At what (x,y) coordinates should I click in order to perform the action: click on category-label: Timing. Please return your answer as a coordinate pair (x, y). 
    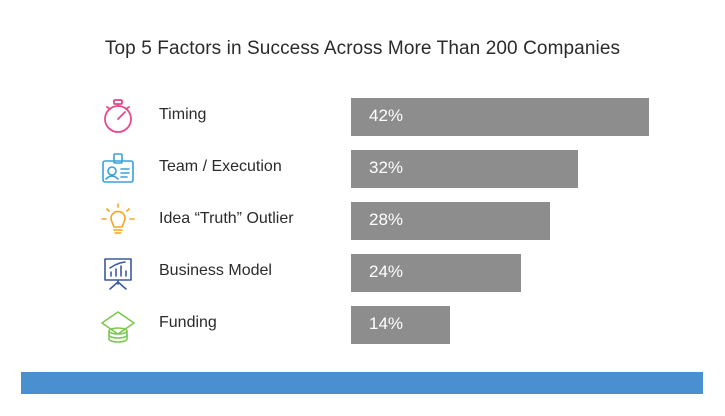
    Looking at the image, I should click on (183, 114).